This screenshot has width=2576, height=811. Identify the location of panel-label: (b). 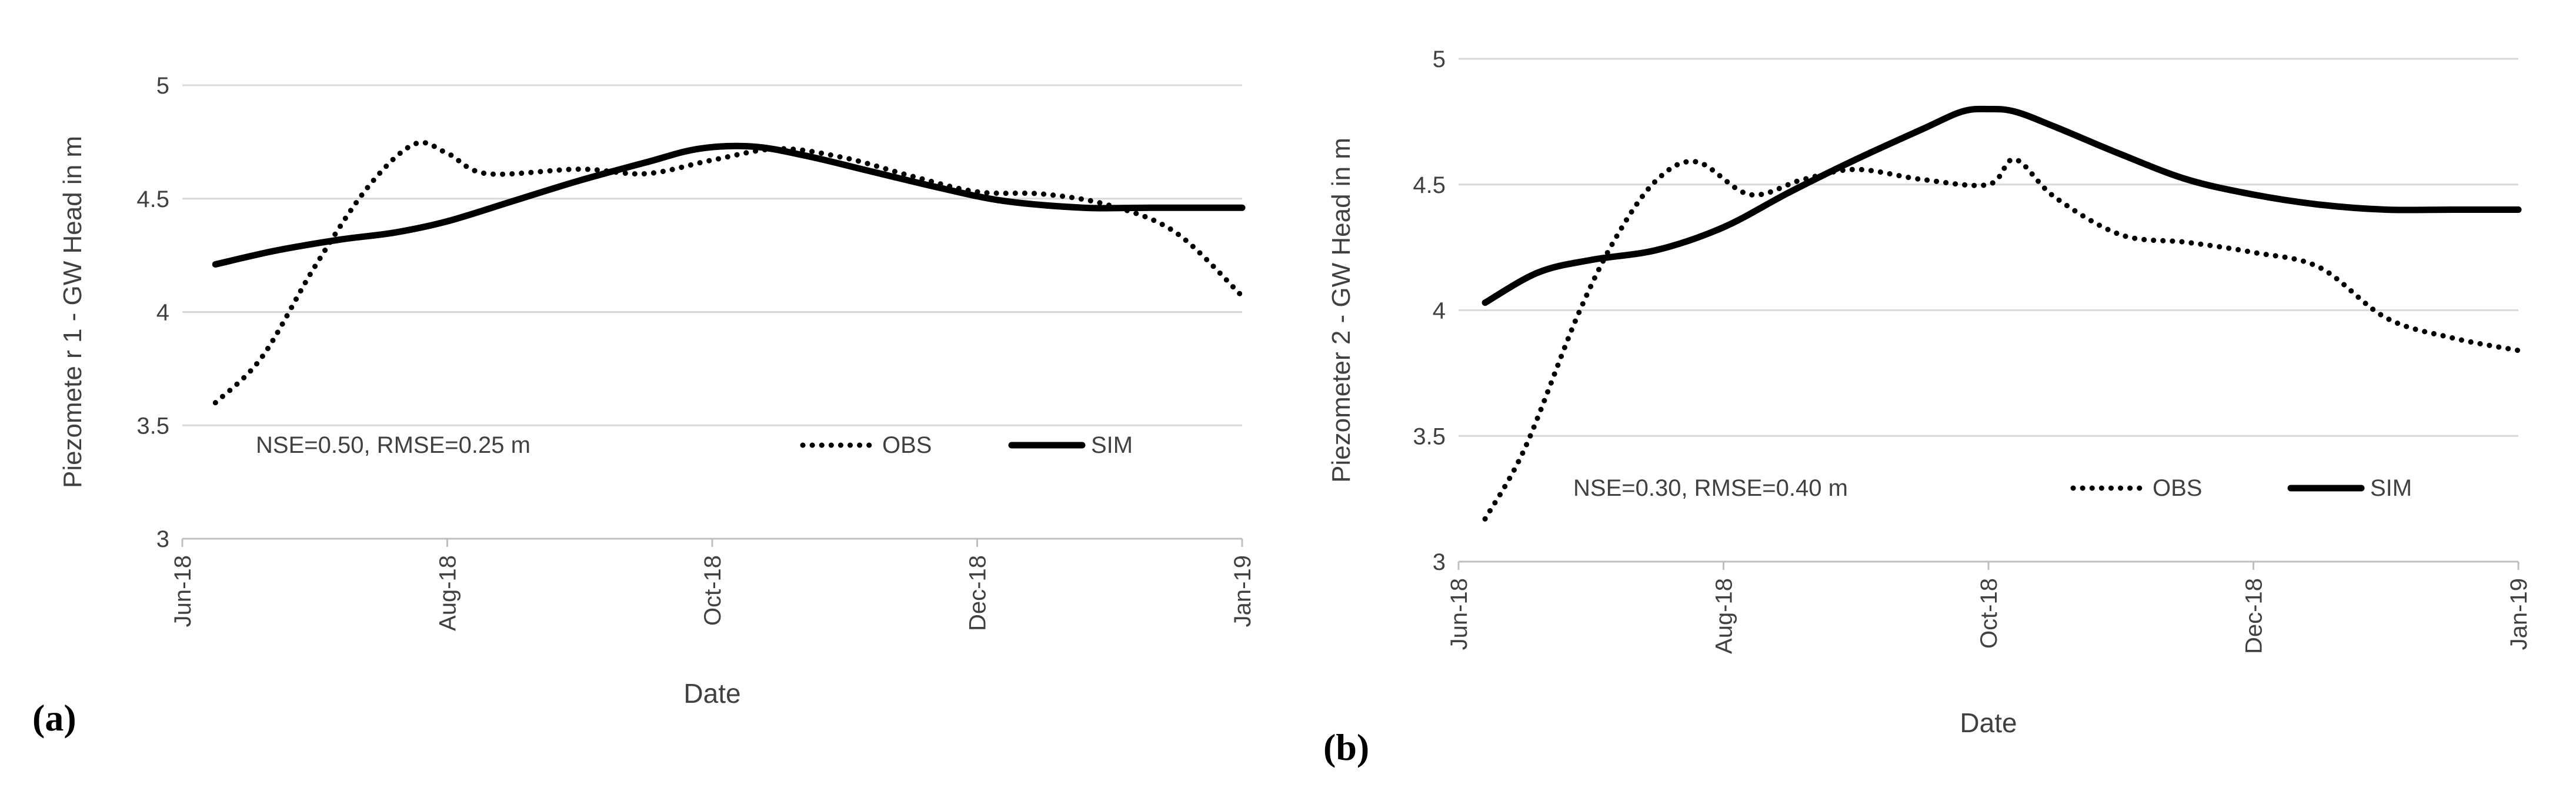
(1346, 747).